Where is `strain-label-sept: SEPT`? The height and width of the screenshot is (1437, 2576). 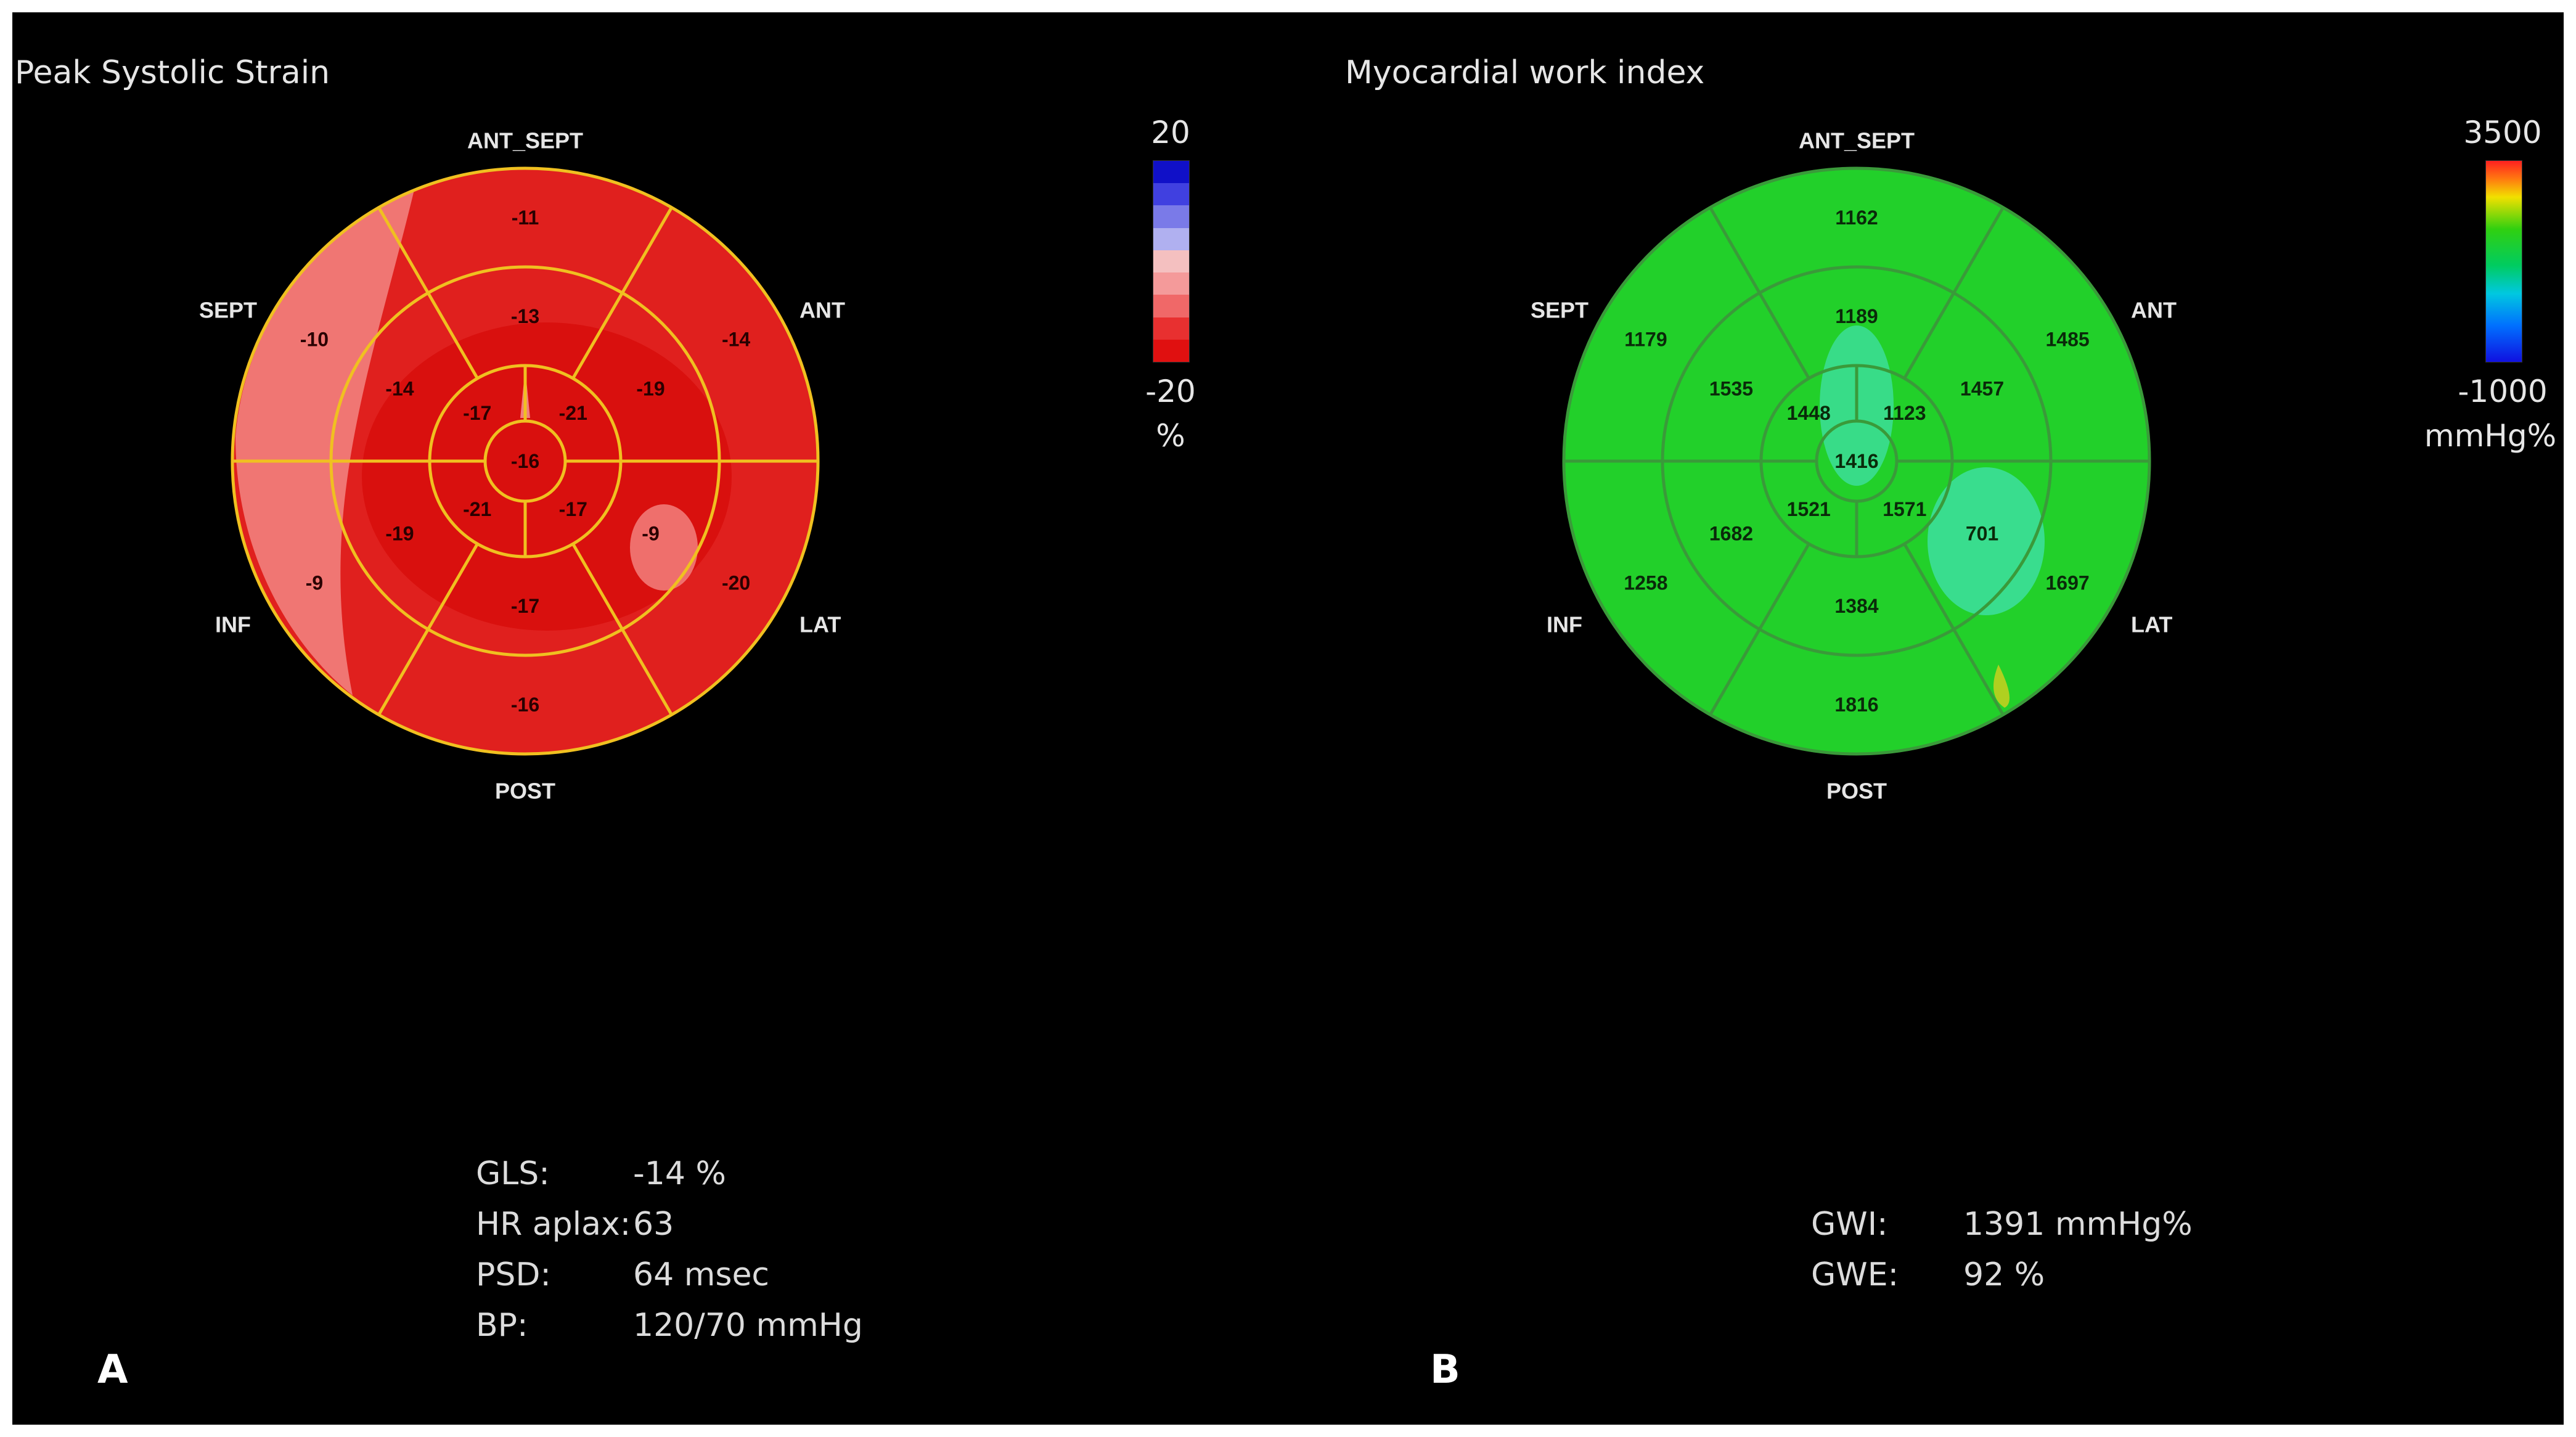
strain-label-sept: SEPT is located at coordinates (228, 310).